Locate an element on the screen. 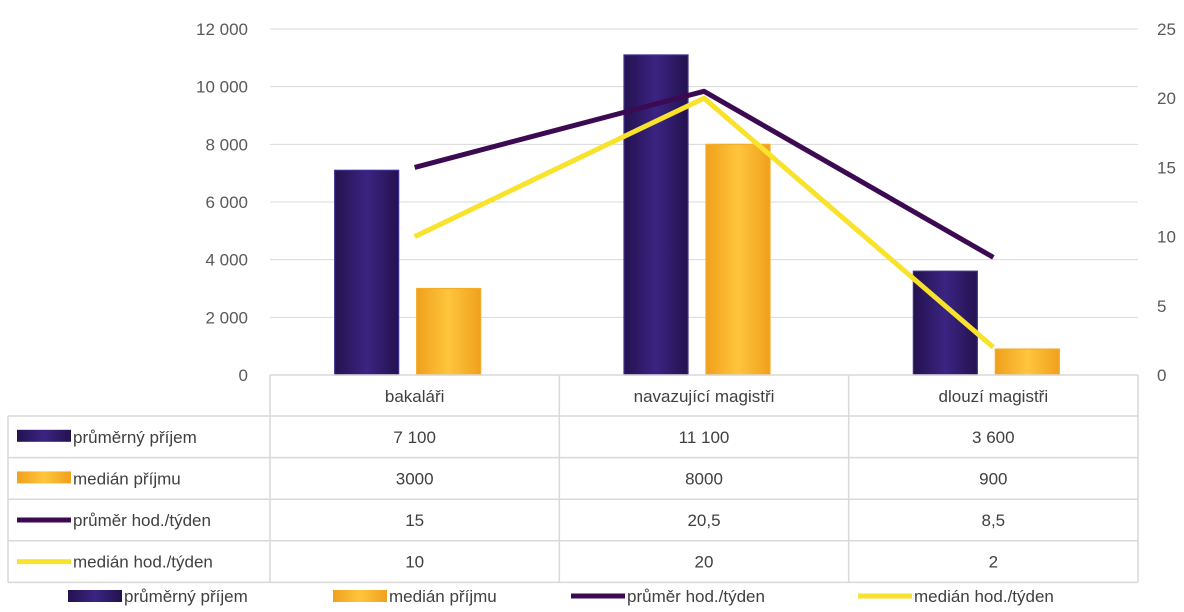 The width and height of the screenshot is (1184, 612). bar-prumerny-prijem is located at coordinates (367, 272).